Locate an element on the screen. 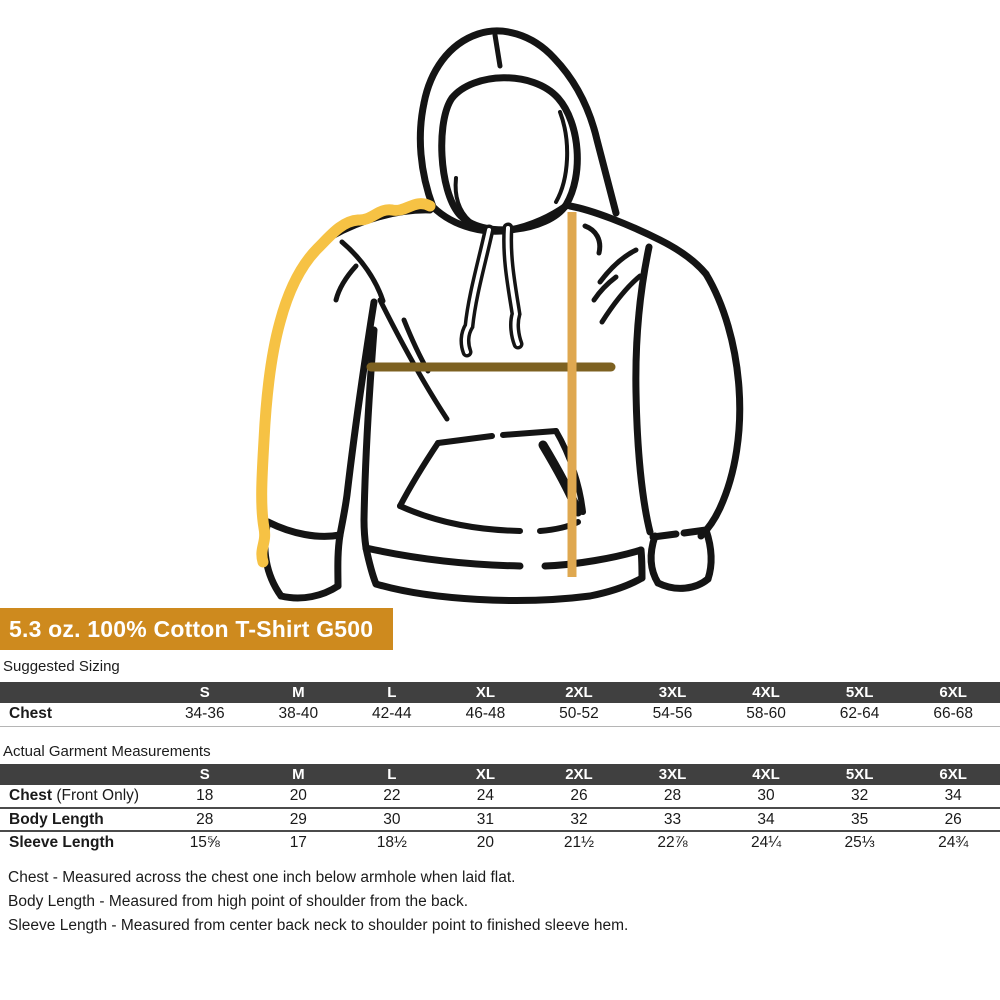 Image resolution: width=1000 pixels, height=1000 pixels. measurement-cell: 38-40 is located at coordinates (298, 714).